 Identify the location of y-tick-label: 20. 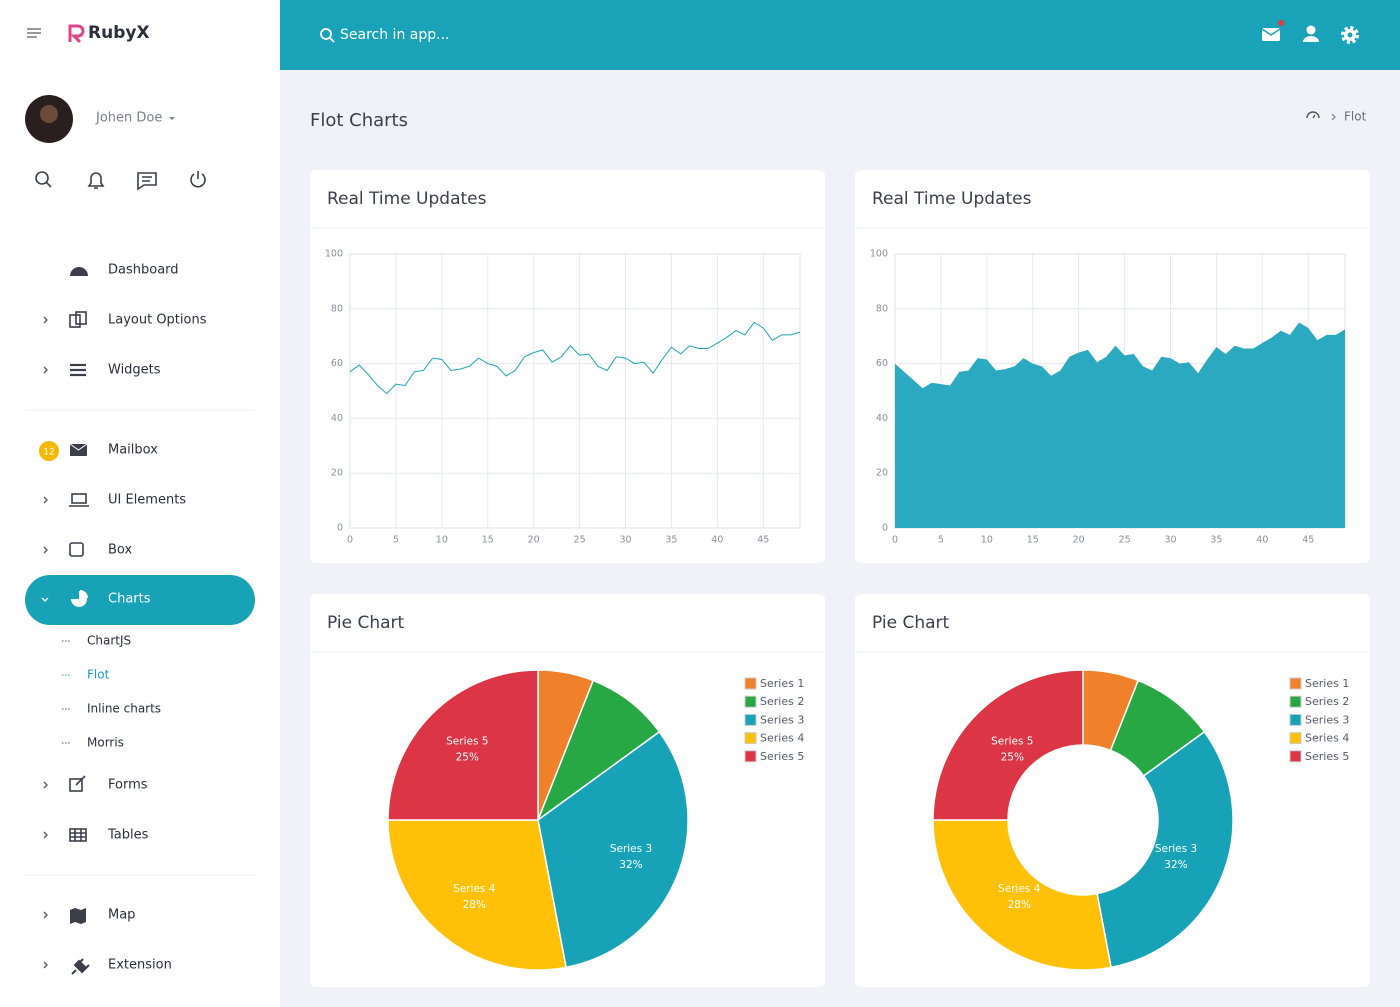
(882, 473).